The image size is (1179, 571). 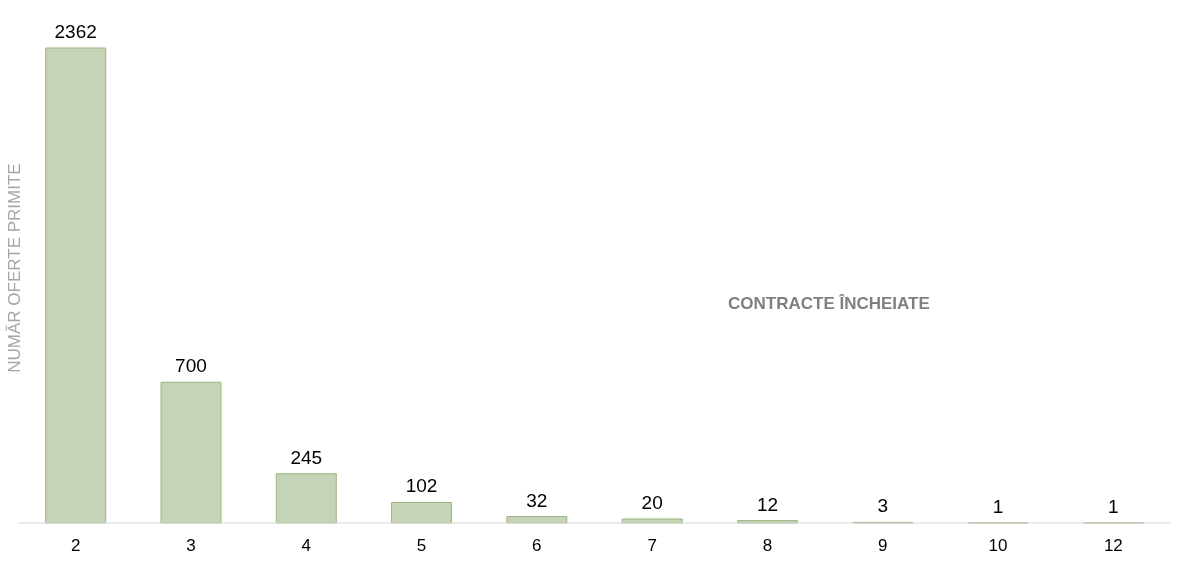 I want to click on data-label: 3, so click(x=883, y=506).